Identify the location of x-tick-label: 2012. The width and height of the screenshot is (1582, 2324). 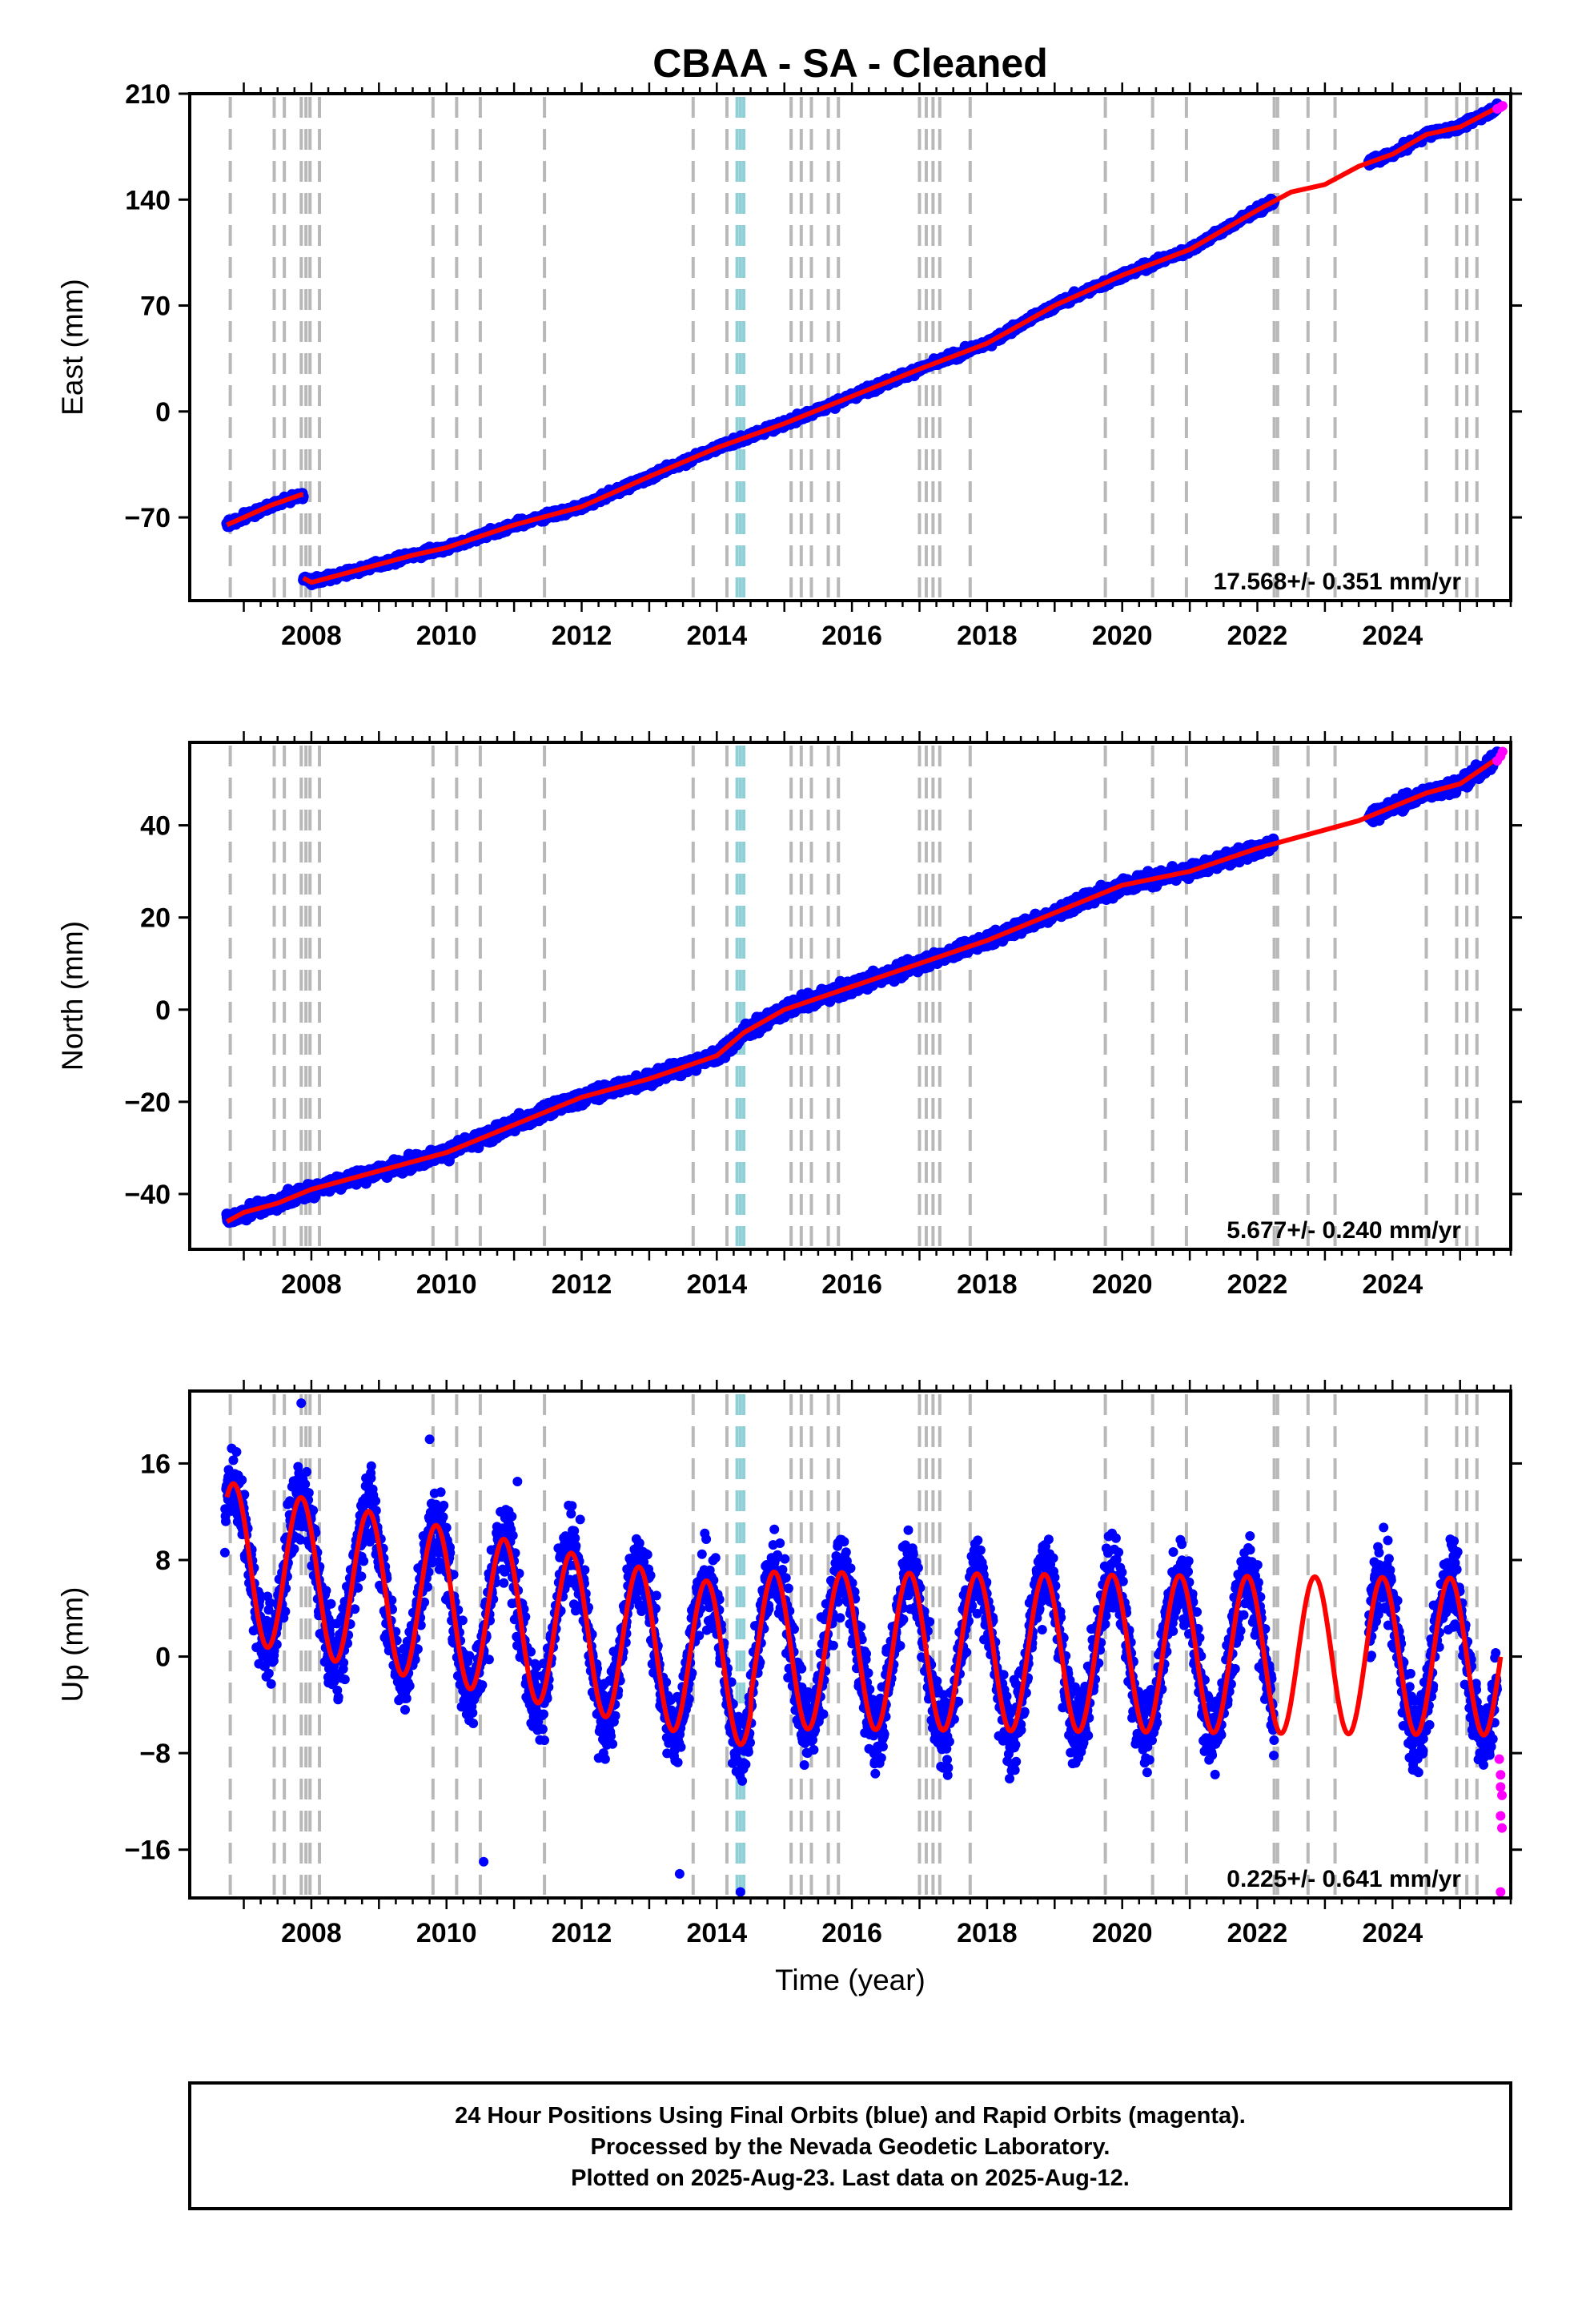
(582, 636).